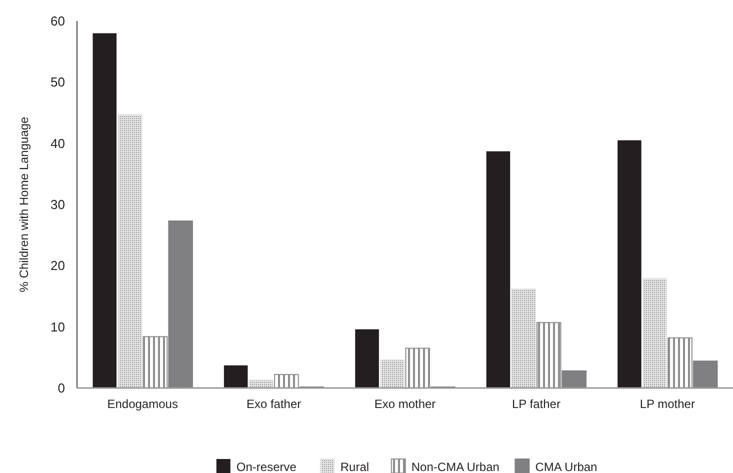  Describe the element at coordinates (57, 266) in the screenshot. I see `y-tick-label: 20` at that location.